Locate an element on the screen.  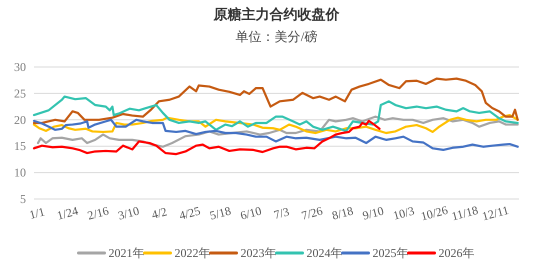
legend-label: 2024年 is located at coordinates (324, 253).